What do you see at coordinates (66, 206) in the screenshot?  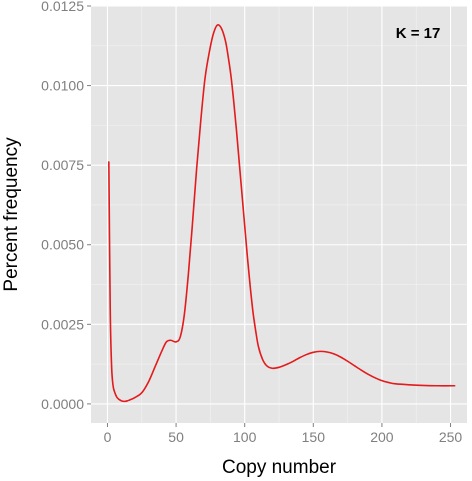 I see `y-axis: 0.0000 0.0025 0.0050 0.0075 0.0100 0.0125` at bounding box center [66, 206].